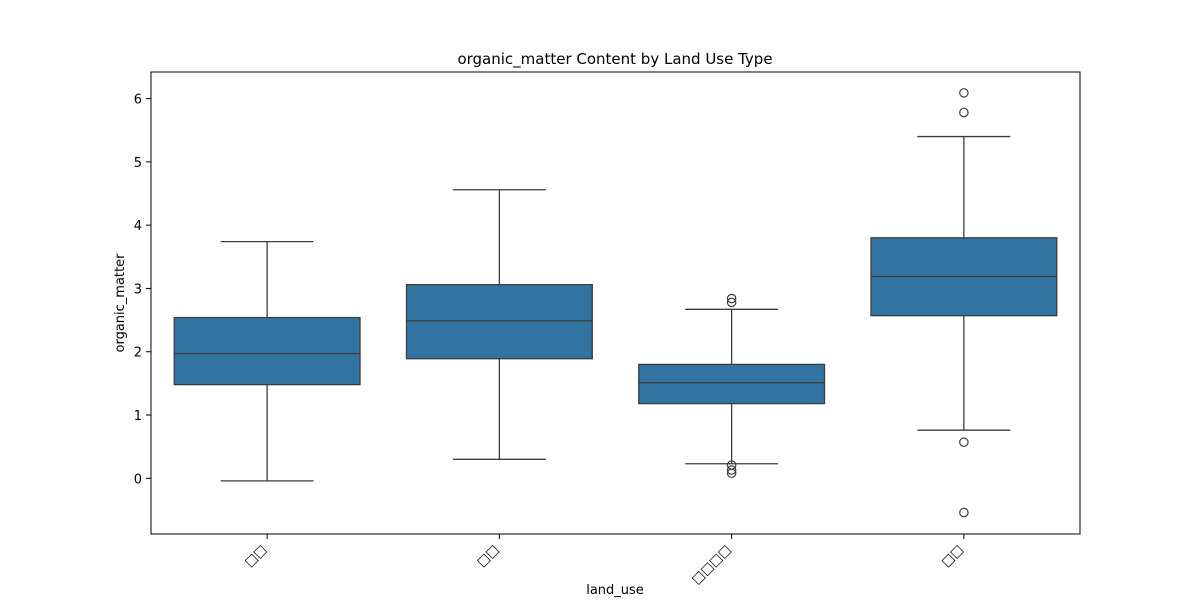 This screenshot has width=1200, height=600. I want to click on y-tick-label: 3, so click(138, 289).